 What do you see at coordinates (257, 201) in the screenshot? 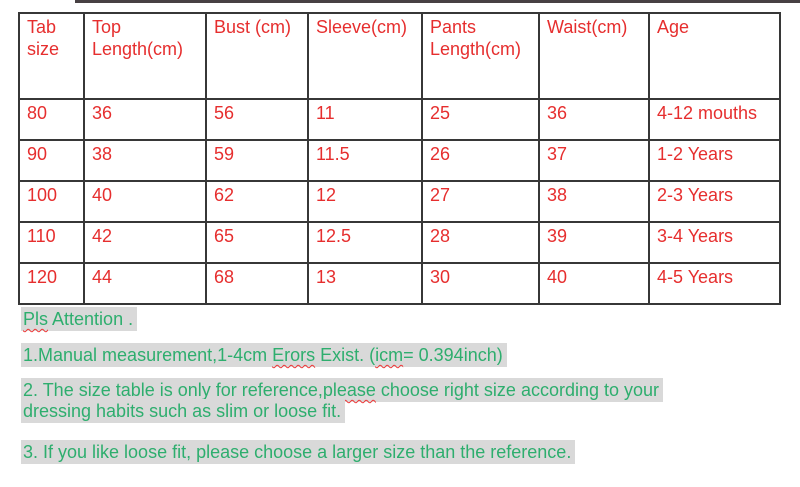
I see `table-cell: 62` at bounding box center [257, 201].